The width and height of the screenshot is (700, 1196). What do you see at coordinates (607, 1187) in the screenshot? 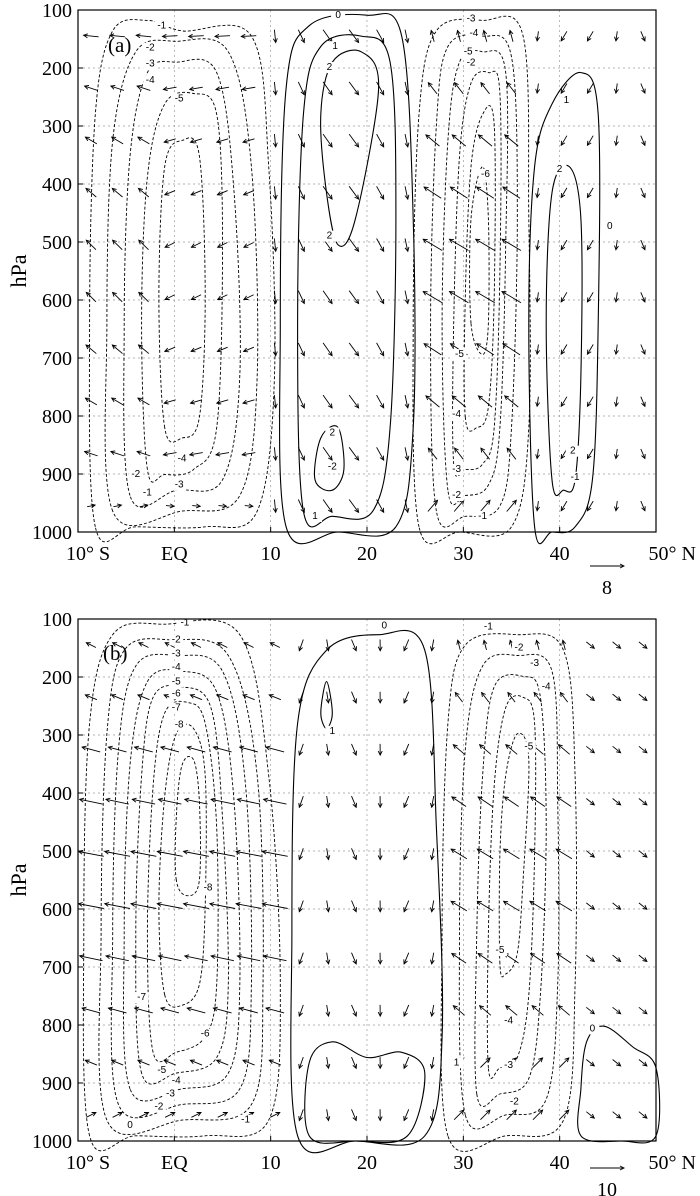
I see `reference-vector-label: 10` at bounding box center [607, 1187].